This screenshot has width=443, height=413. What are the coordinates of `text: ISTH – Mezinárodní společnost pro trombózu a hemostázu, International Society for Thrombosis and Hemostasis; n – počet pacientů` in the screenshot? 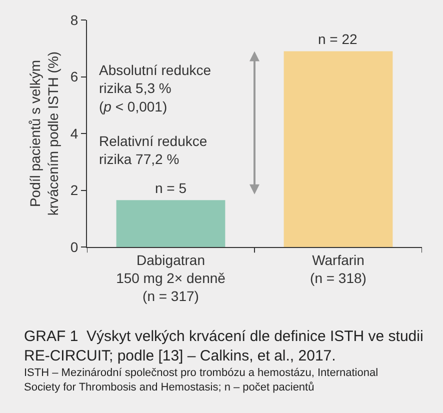 It's located at (201, 380).